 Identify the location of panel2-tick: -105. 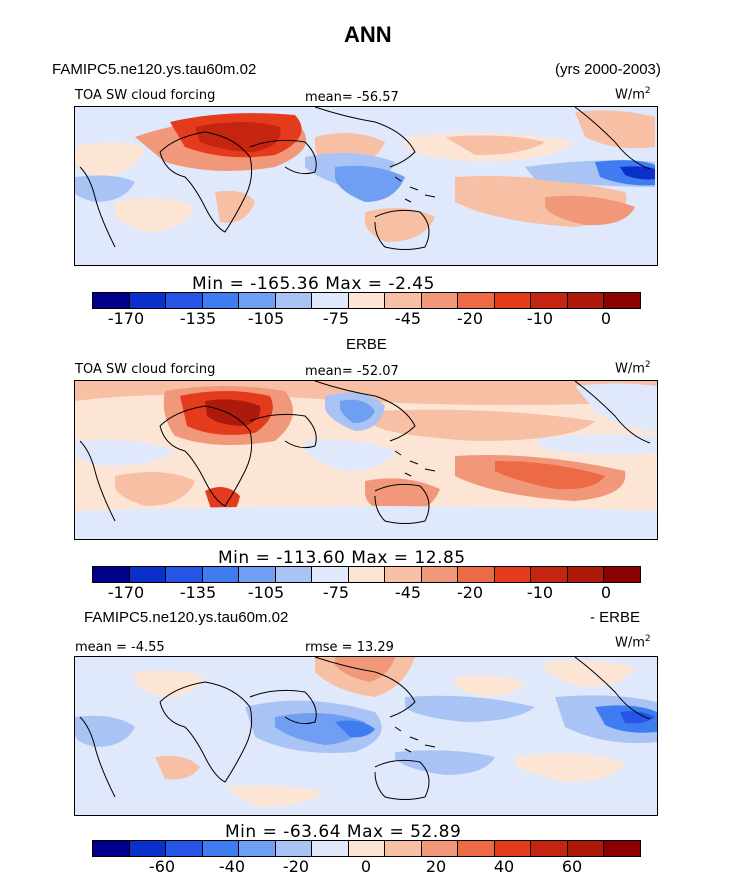
(266, 592).